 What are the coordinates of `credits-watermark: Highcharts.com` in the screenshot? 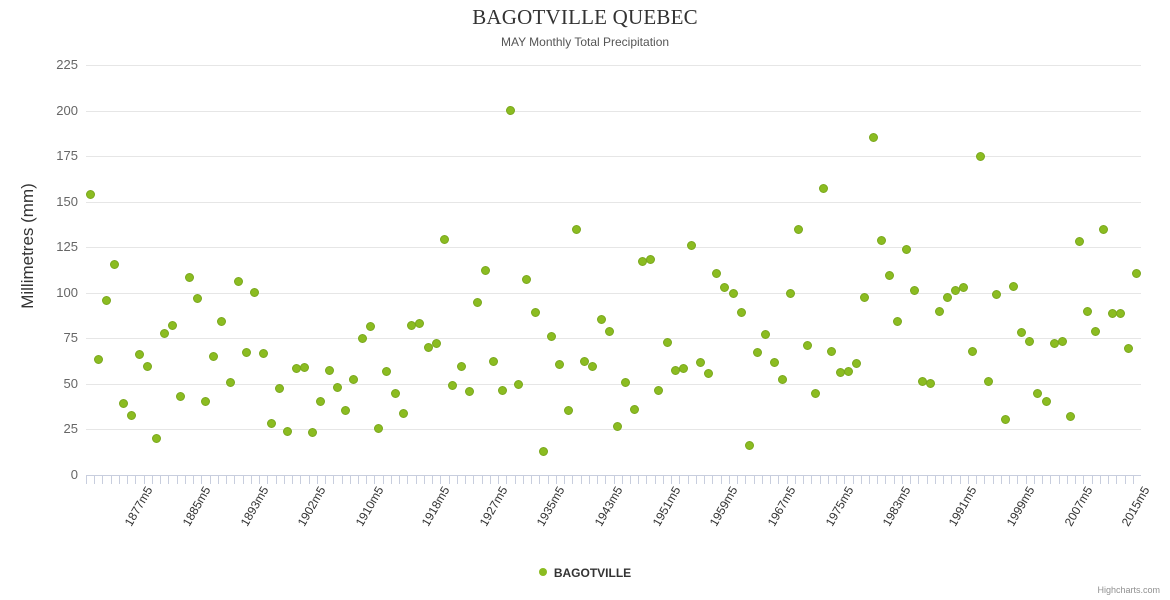 It's located at (1128, 590).